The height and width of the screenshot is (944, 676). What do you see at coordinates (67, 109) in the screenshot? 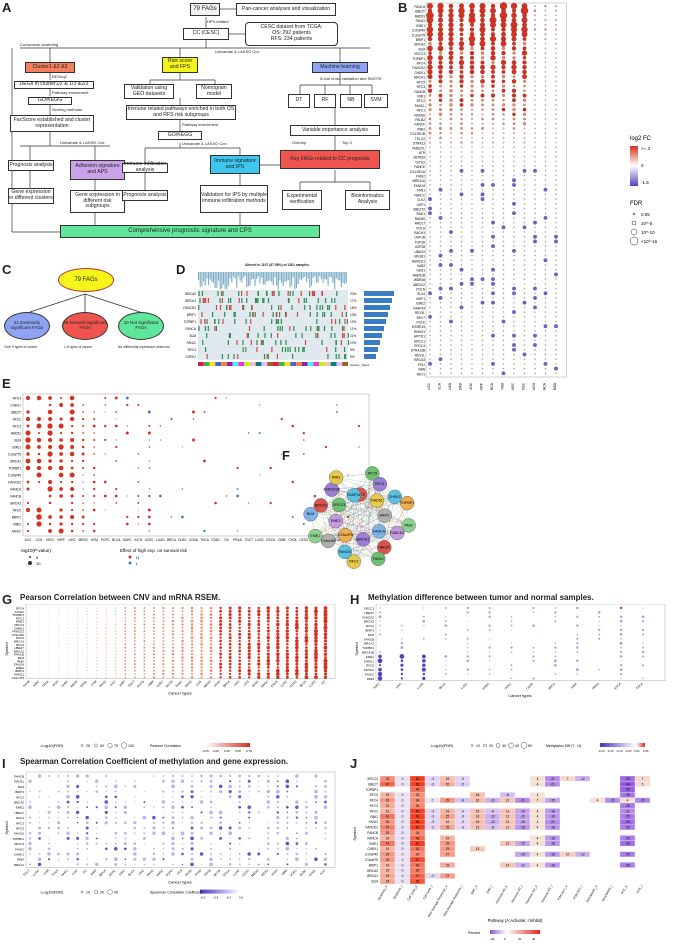
I see `flow-scoring: Scoring methods` at bounding box center [67, 109].